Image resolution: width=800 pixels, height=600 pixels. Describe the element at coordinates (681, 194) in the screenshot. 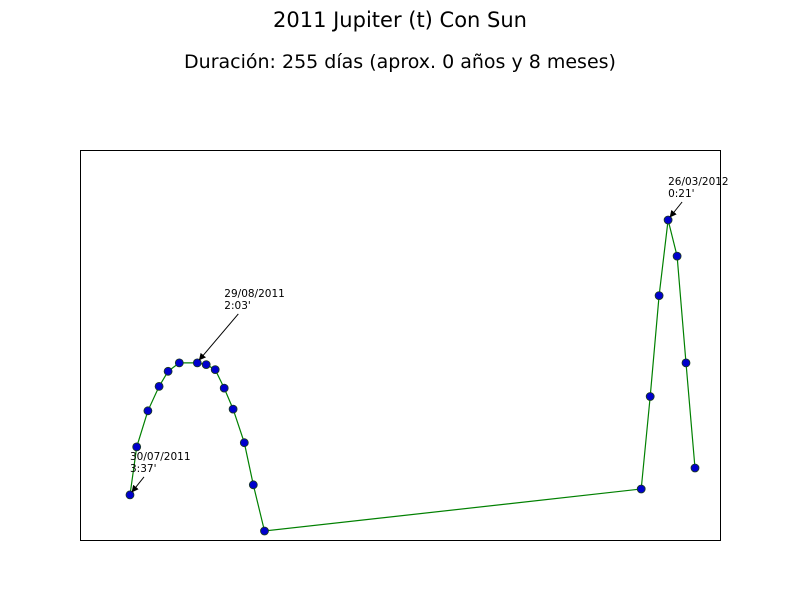

I see `annotation-value: 0:21'` at that location.